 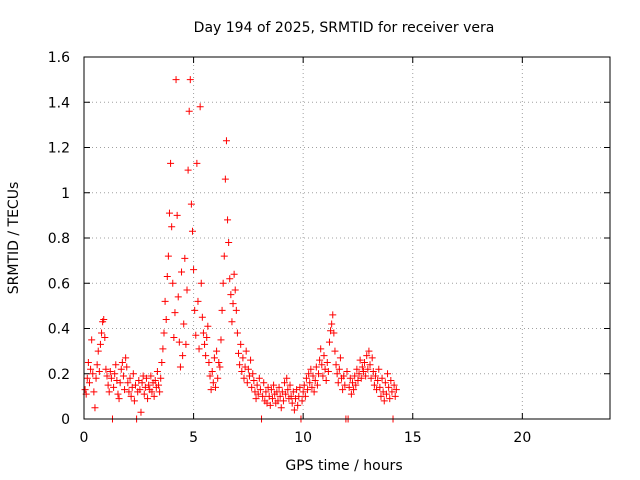 What do you see at coordinates (59, 239) in the screenshot?
I see `y-tick-label: 0.8` at bounding box center [59, 239].